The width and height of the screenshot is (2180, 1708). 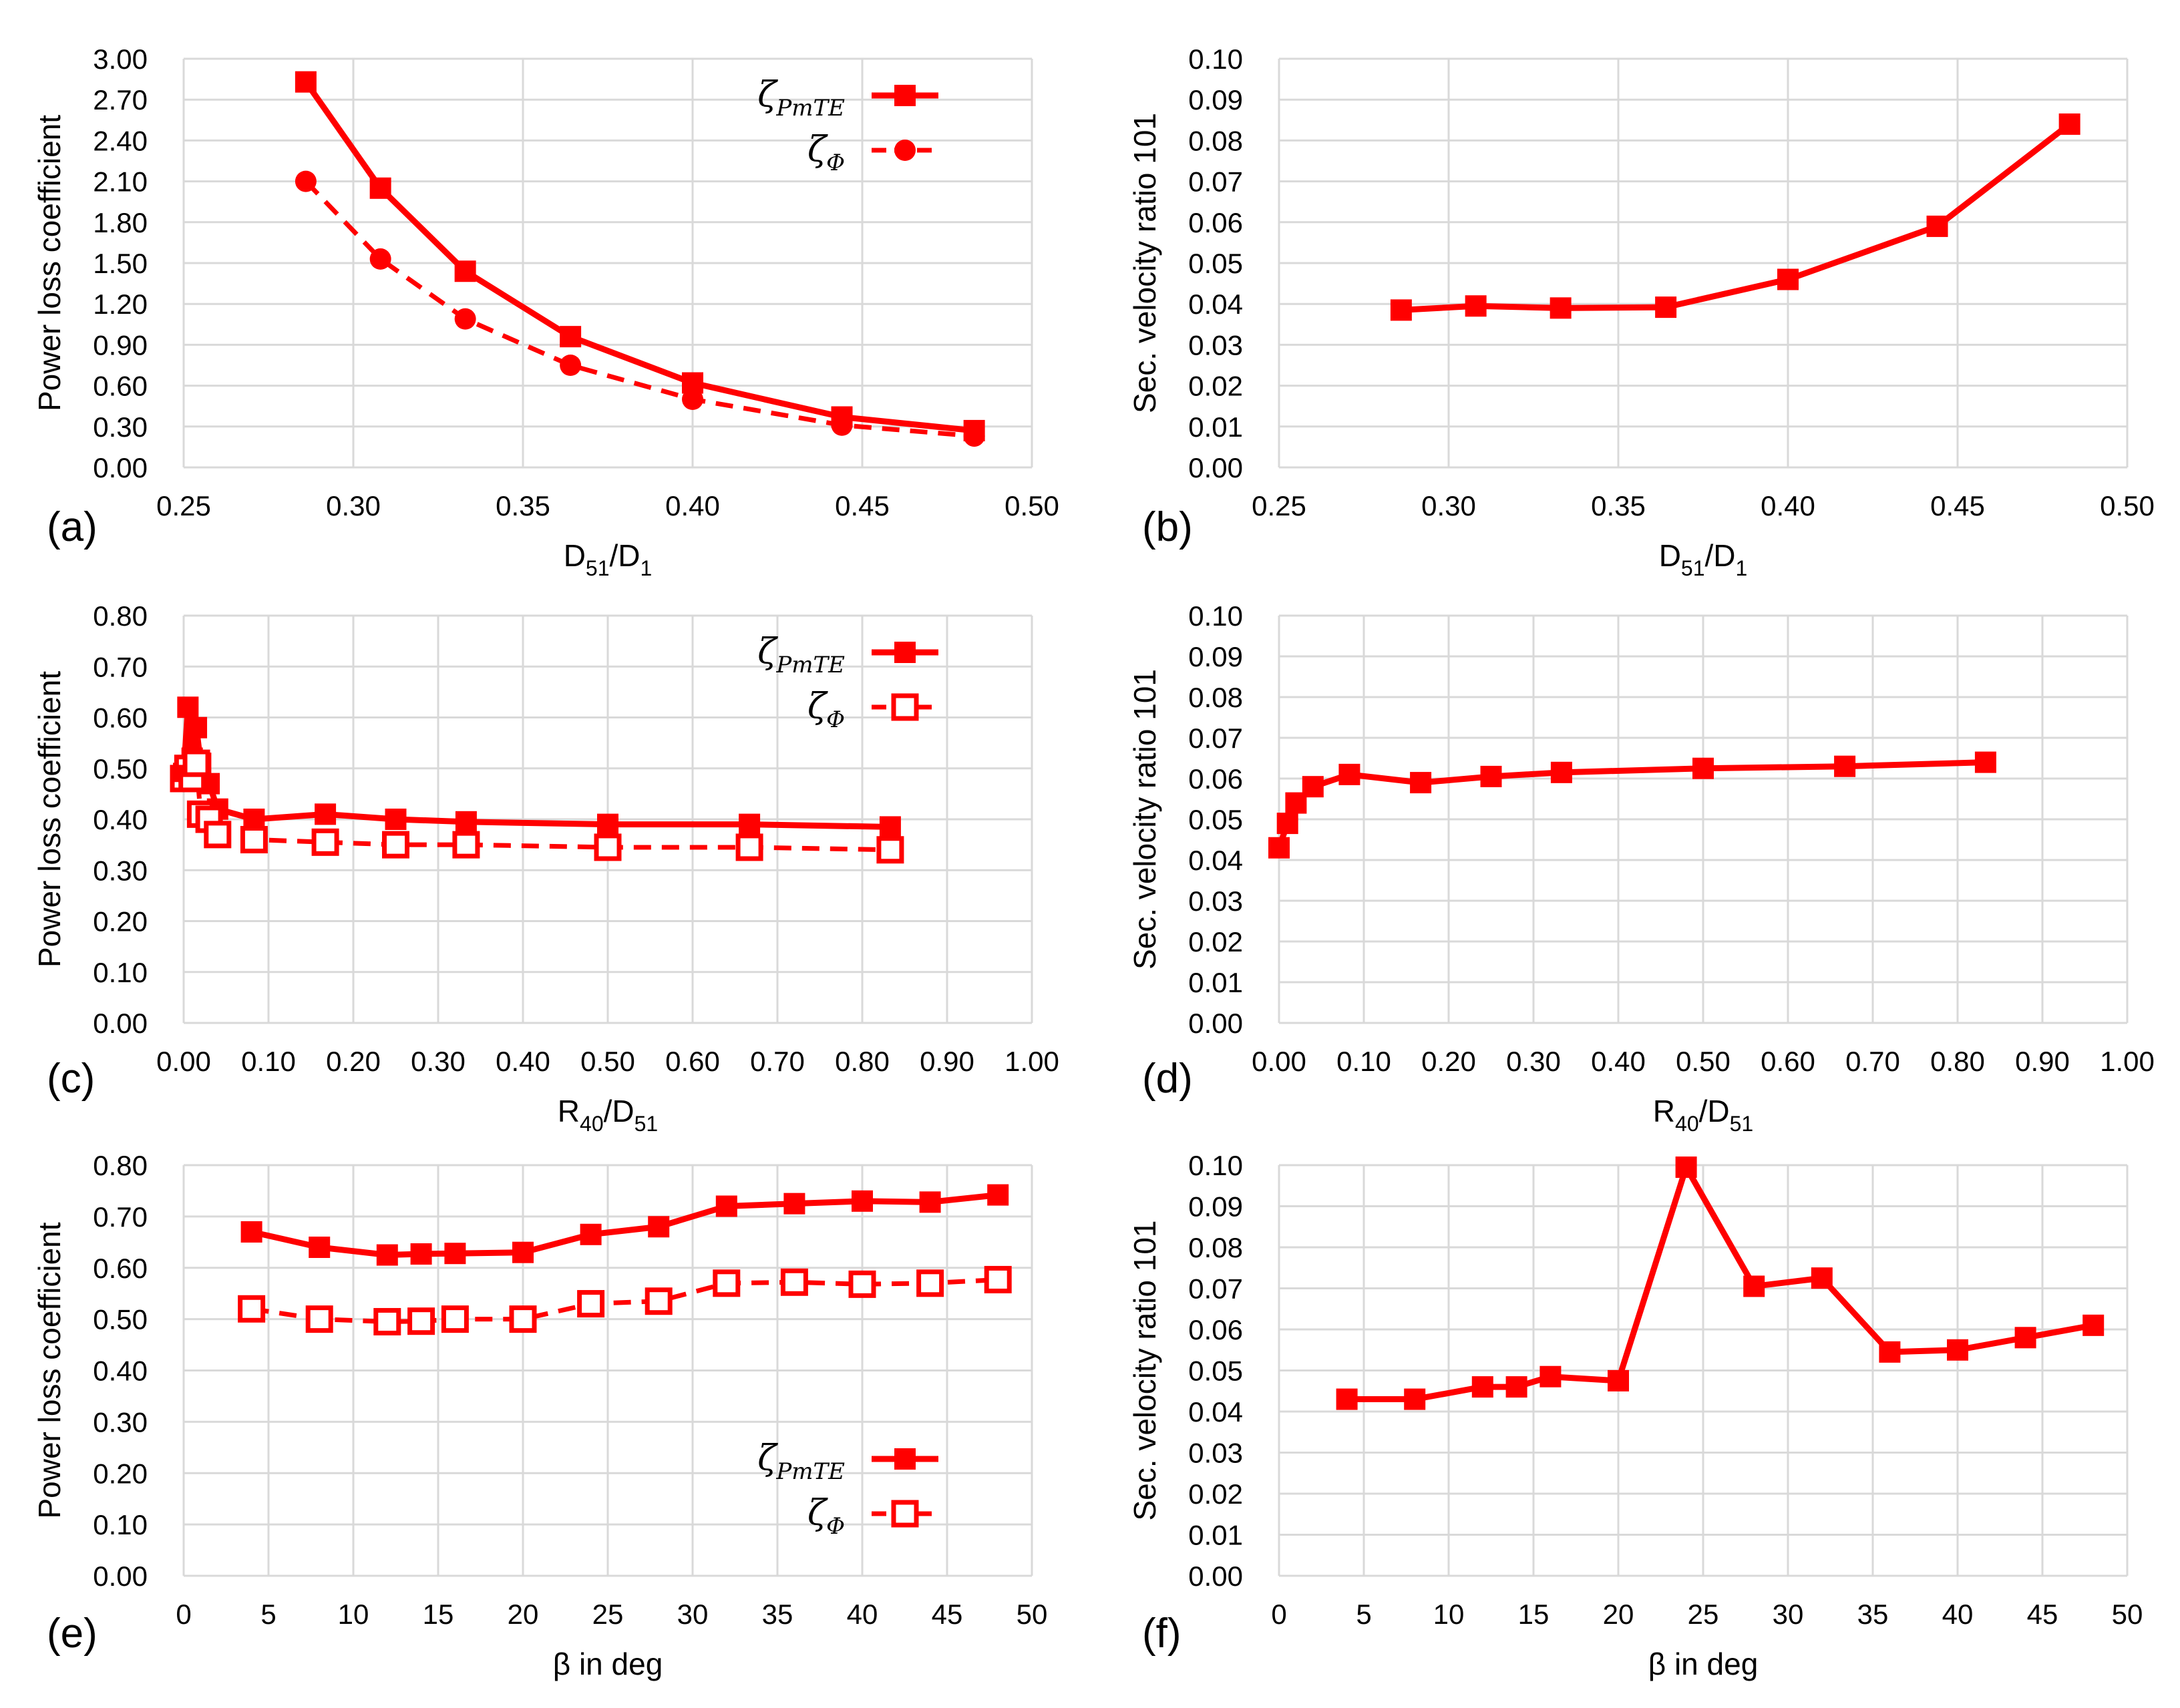 I want to click on chart-d-ytick-label: 0.02, so click(x=1215, y=941).